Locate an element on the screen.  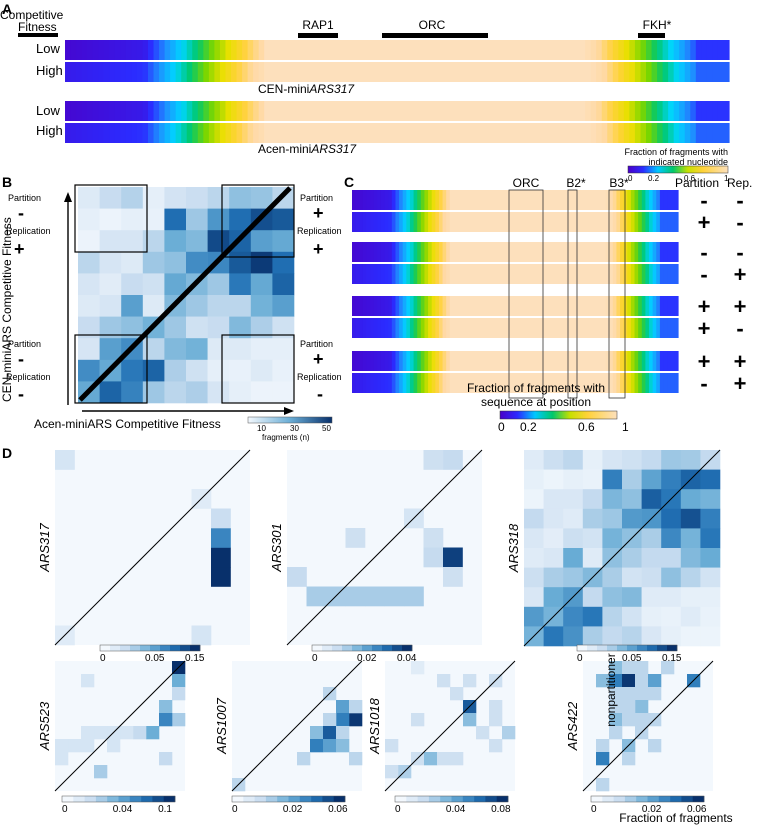
a-legend-tick-0: 0 is located at coordinates (630, 178).